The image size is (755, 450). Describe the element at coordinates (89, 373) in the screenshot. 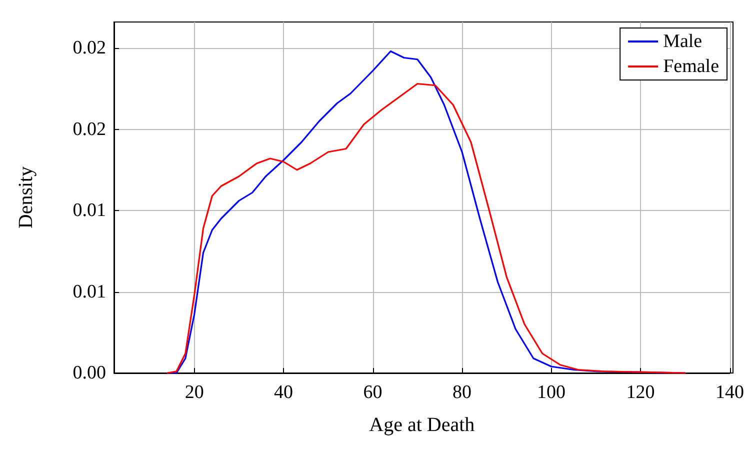

I see `y-tick-label: 0.00` at that location.